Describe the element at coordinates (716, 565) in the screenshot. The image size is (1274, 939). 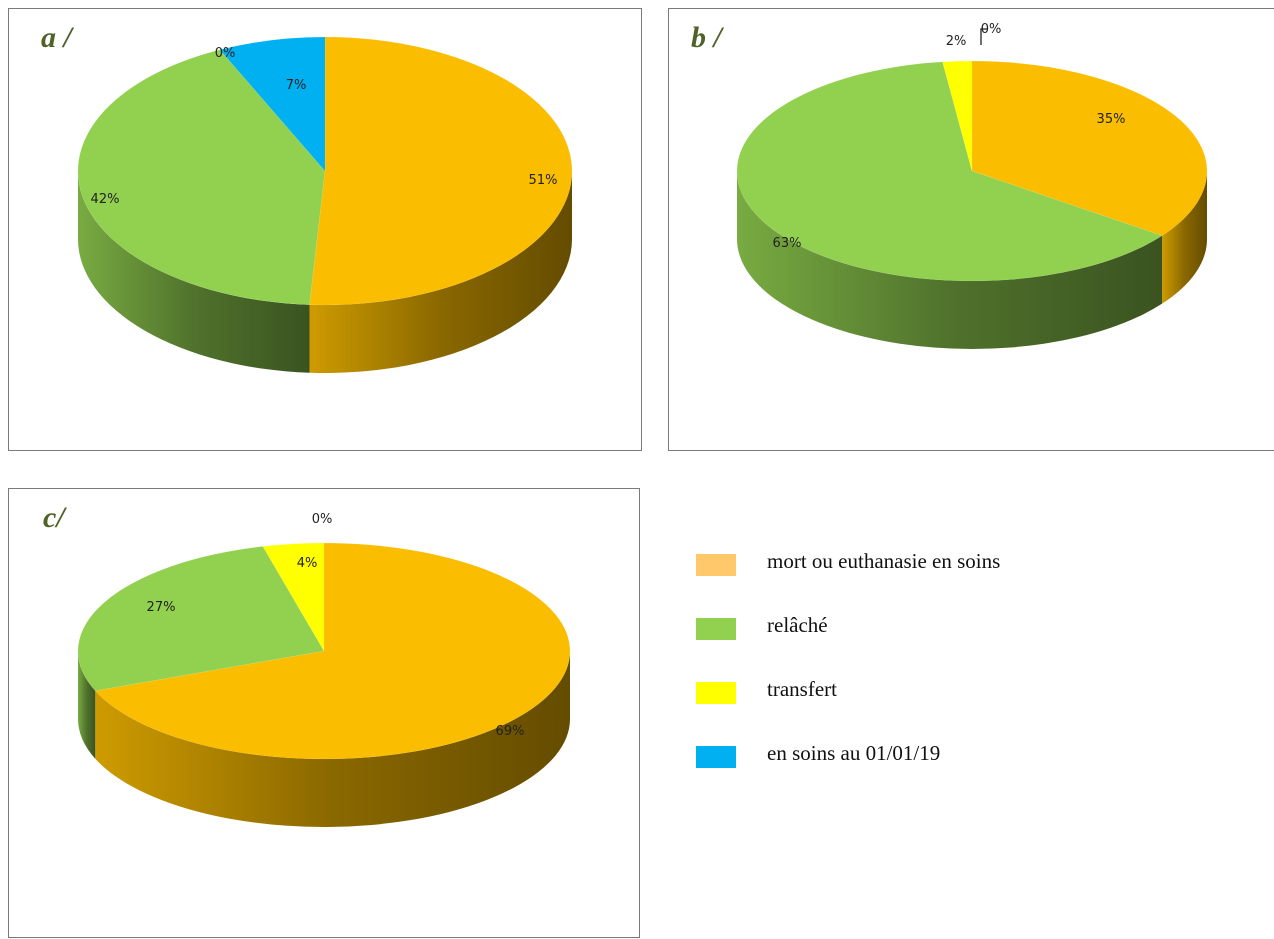
I see `legend-swatch-mort` at that location.